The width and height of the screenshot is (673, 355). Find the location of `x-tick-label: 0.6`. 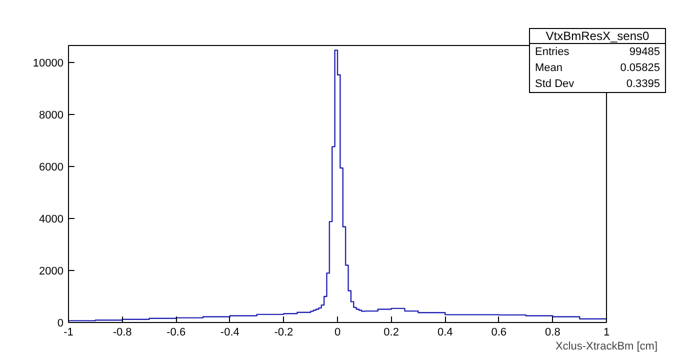

x-tick-label: 0.6 is located at coordinates (499, 332).